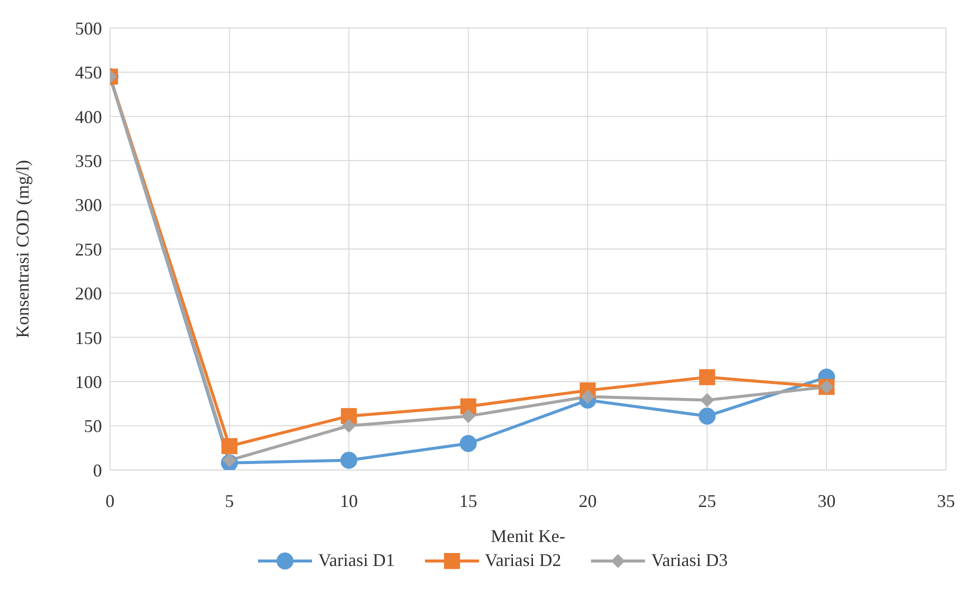 The image size is (976, 610). What do you see at coordinates (528, 536) in the screenshot?
I see `x-axis-title: Menit Ke-` at bounding box center [528, 536].